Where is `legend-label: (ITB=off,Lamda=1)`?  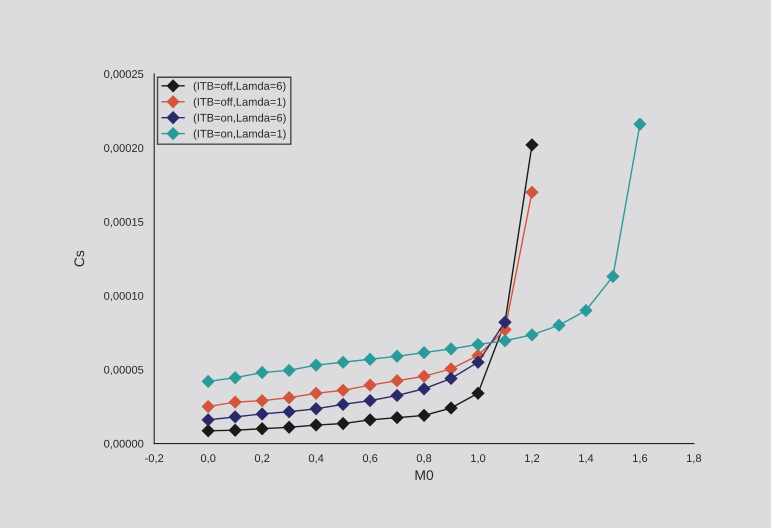 legend-label: (ITB=off,Lamda=1) is located at coordinates (240, 103).